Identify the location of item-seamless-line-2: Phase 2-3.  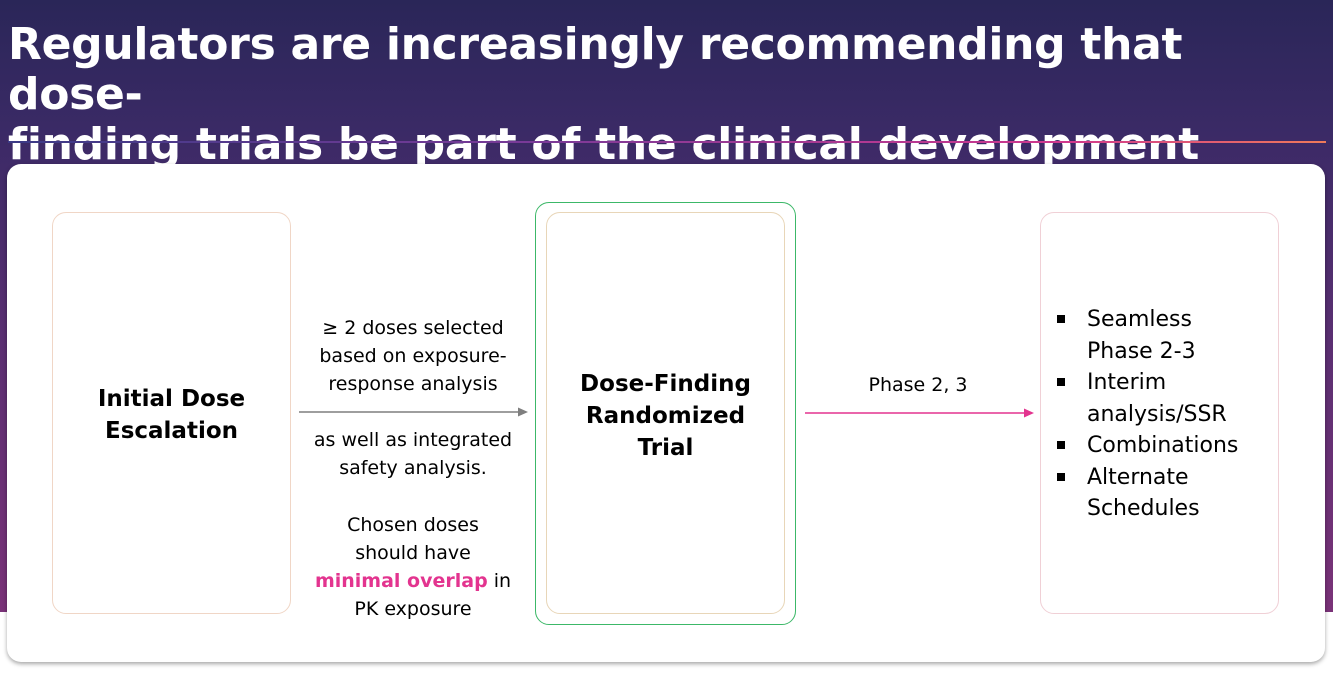
(1141, 351).